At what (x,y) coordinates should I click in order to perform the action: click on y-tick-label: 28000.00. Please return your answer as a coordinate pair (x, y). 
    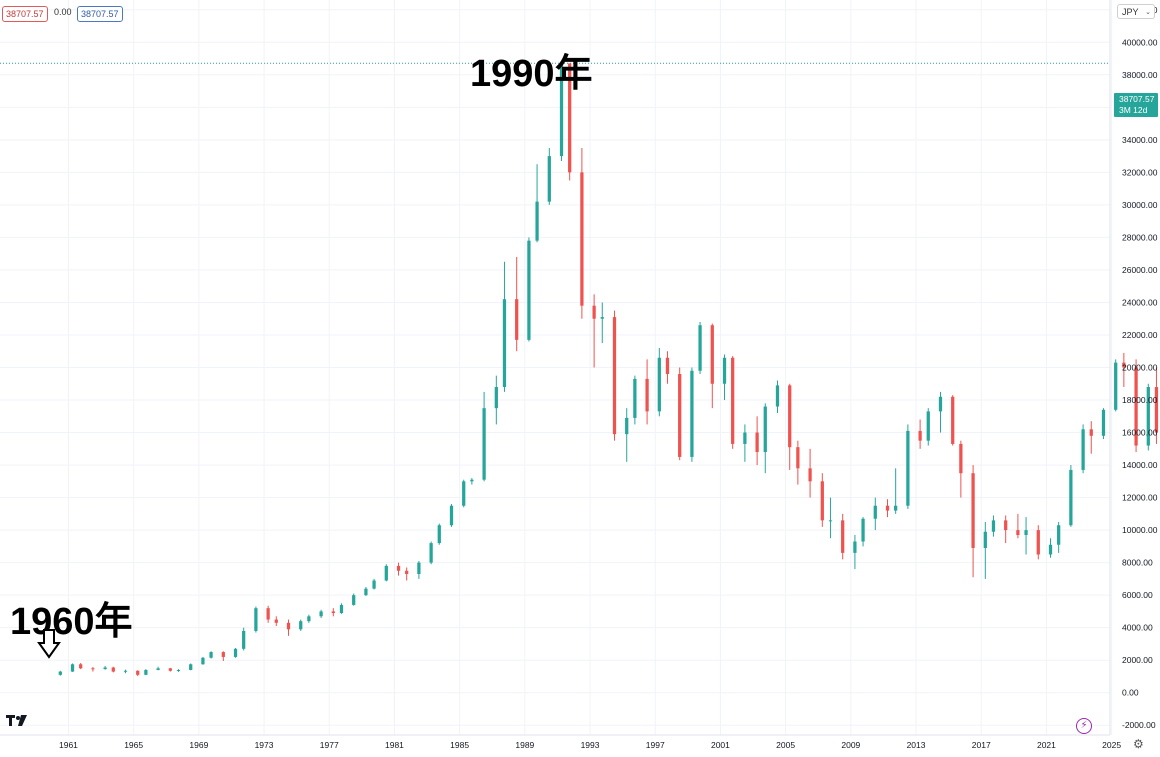
    Looking at the image, I should click on (1140, 237).